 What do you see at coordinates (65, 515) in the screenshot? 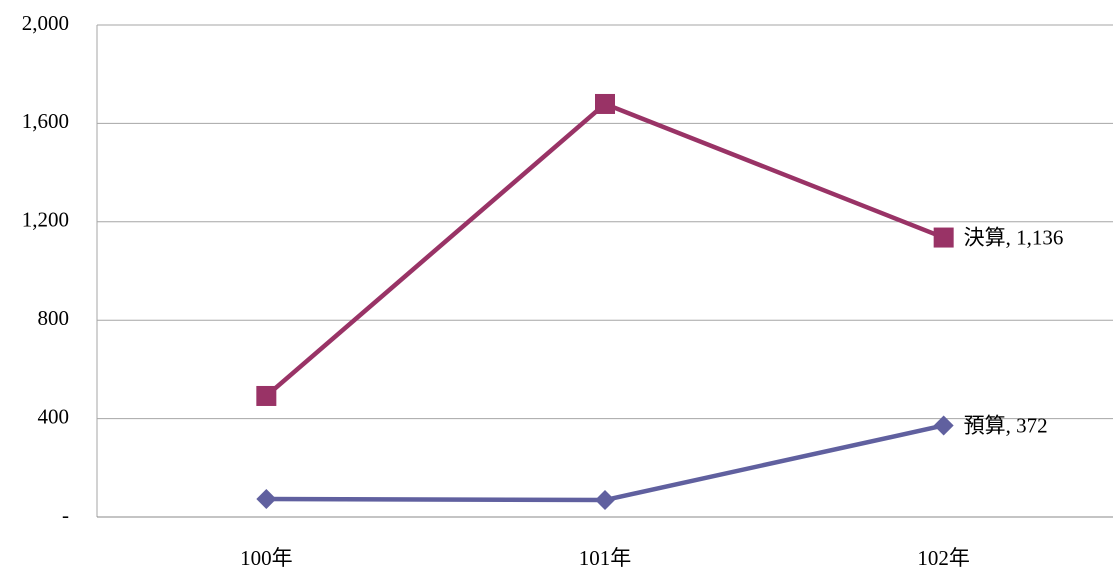
I see `y-tick-label: -` at bounding box center [65, 515].